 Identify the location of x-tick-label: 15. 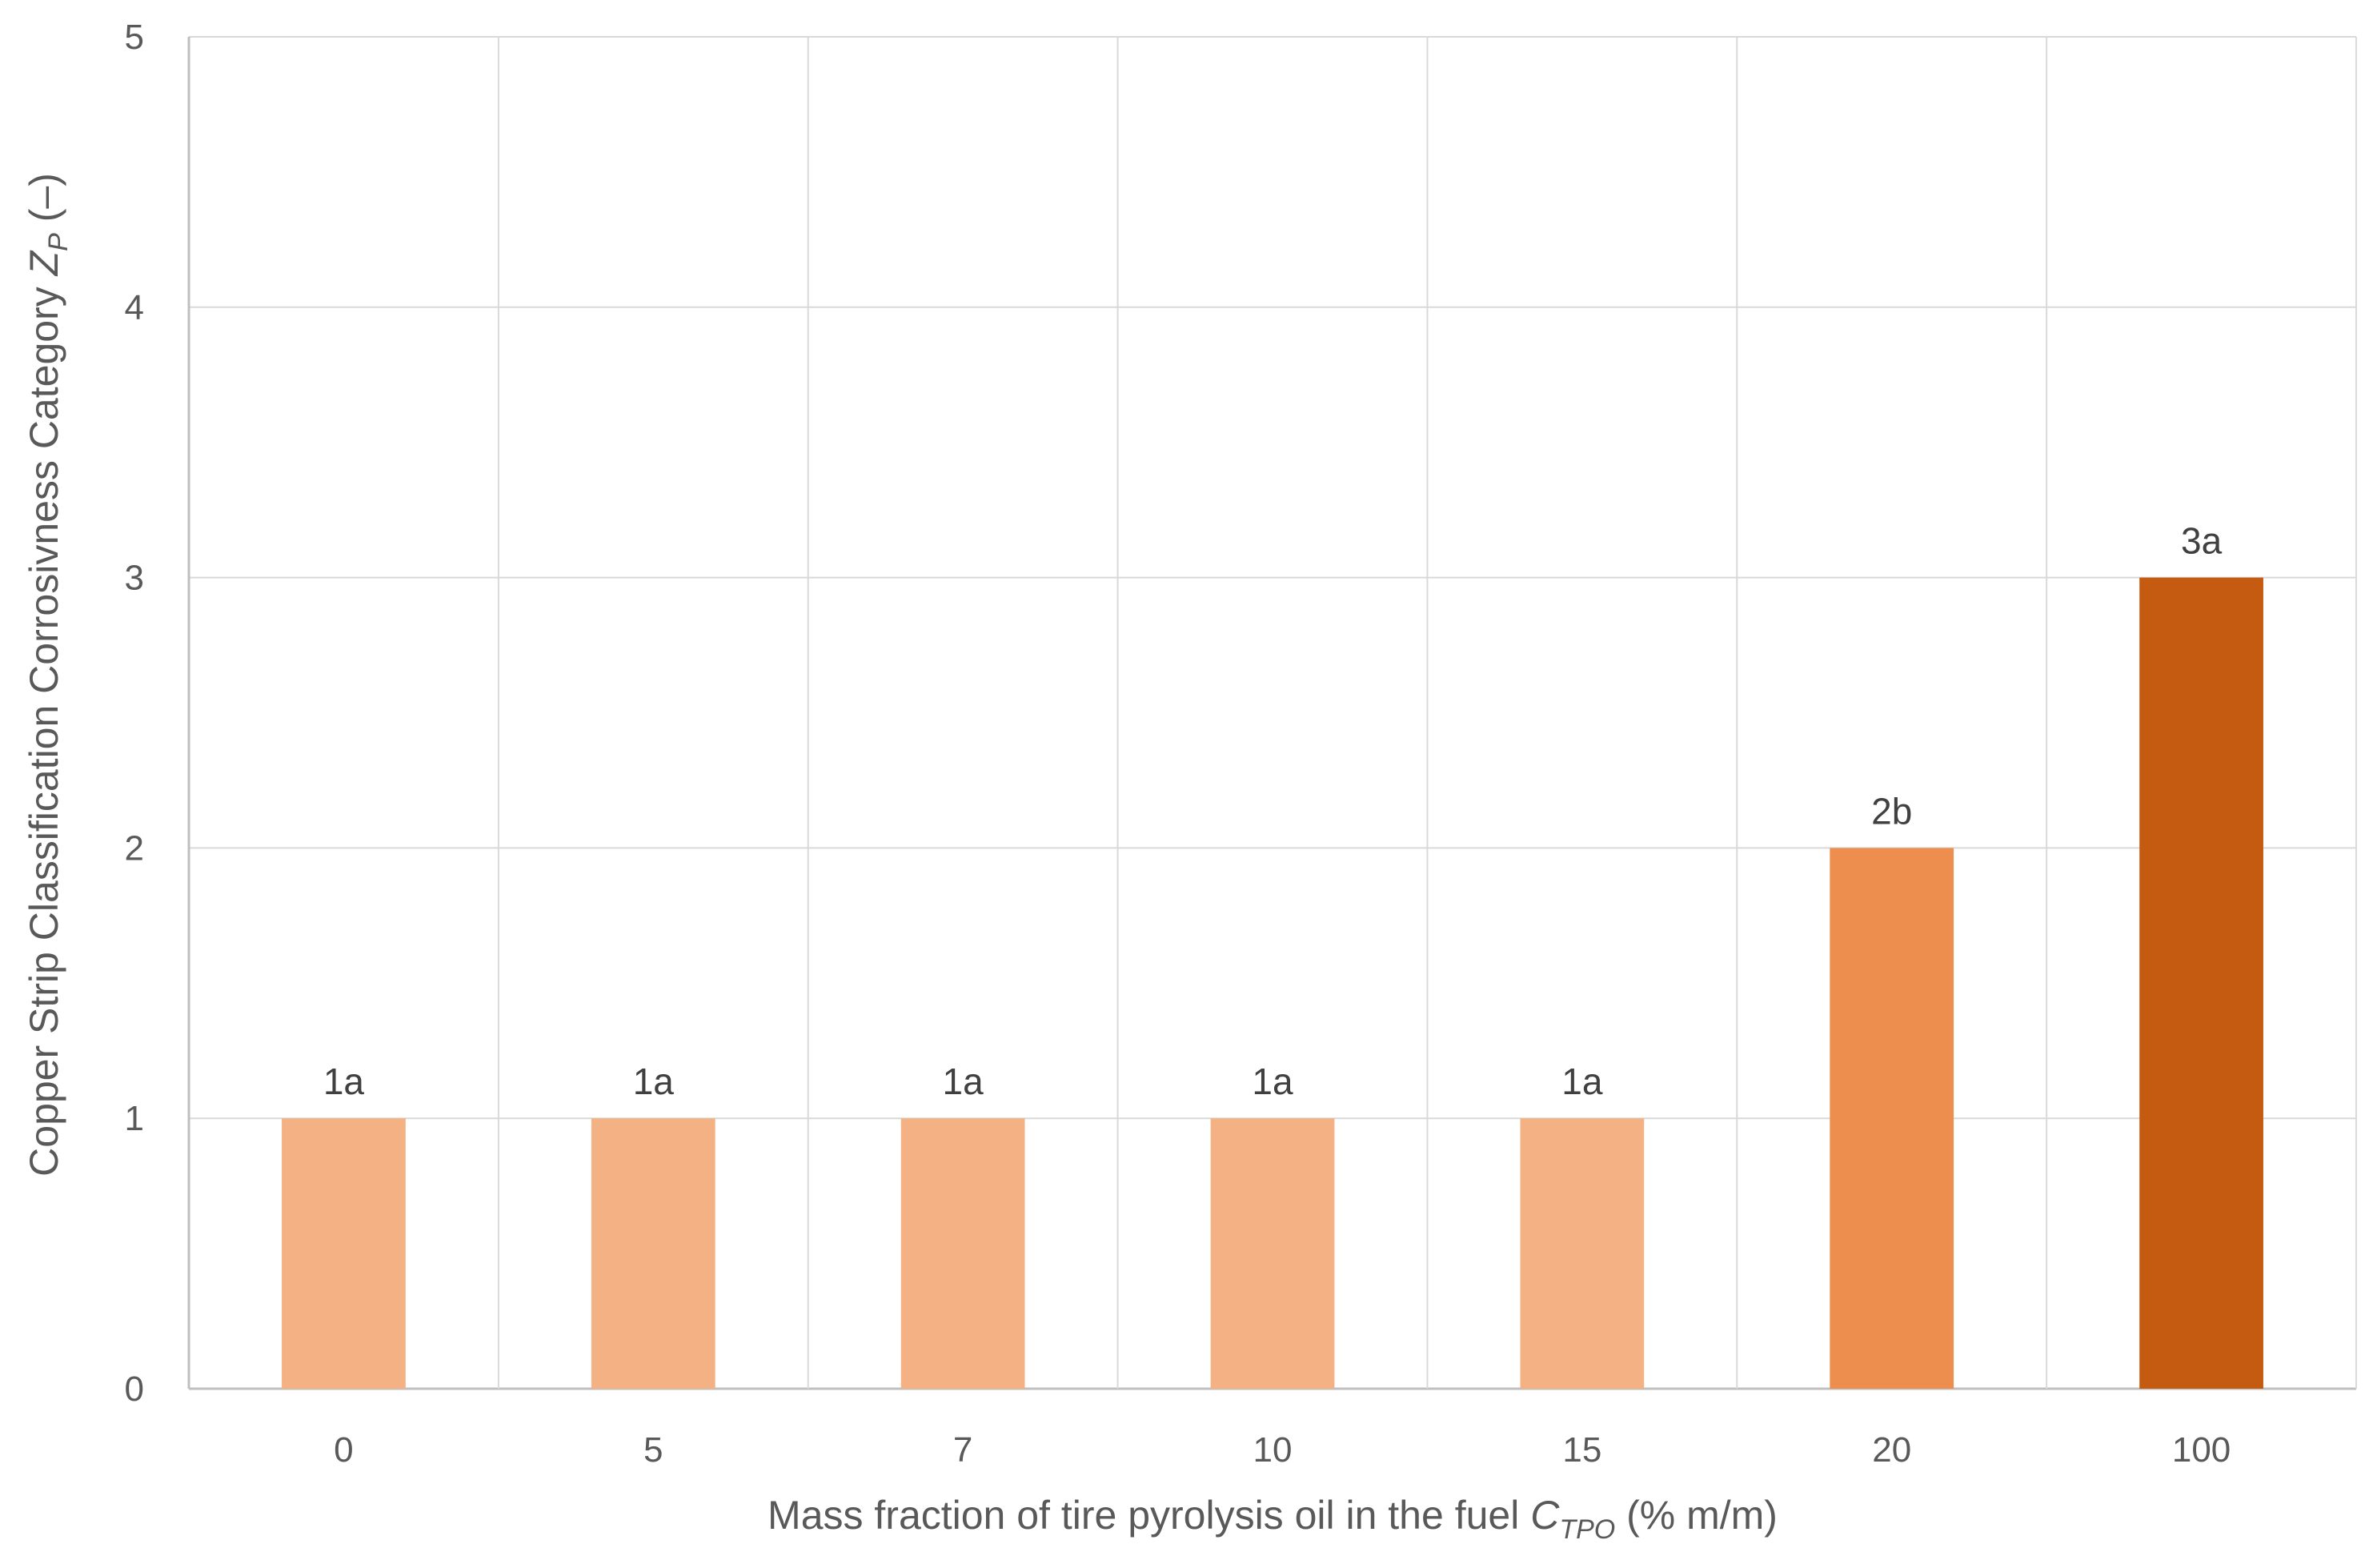
(1581, 1450).